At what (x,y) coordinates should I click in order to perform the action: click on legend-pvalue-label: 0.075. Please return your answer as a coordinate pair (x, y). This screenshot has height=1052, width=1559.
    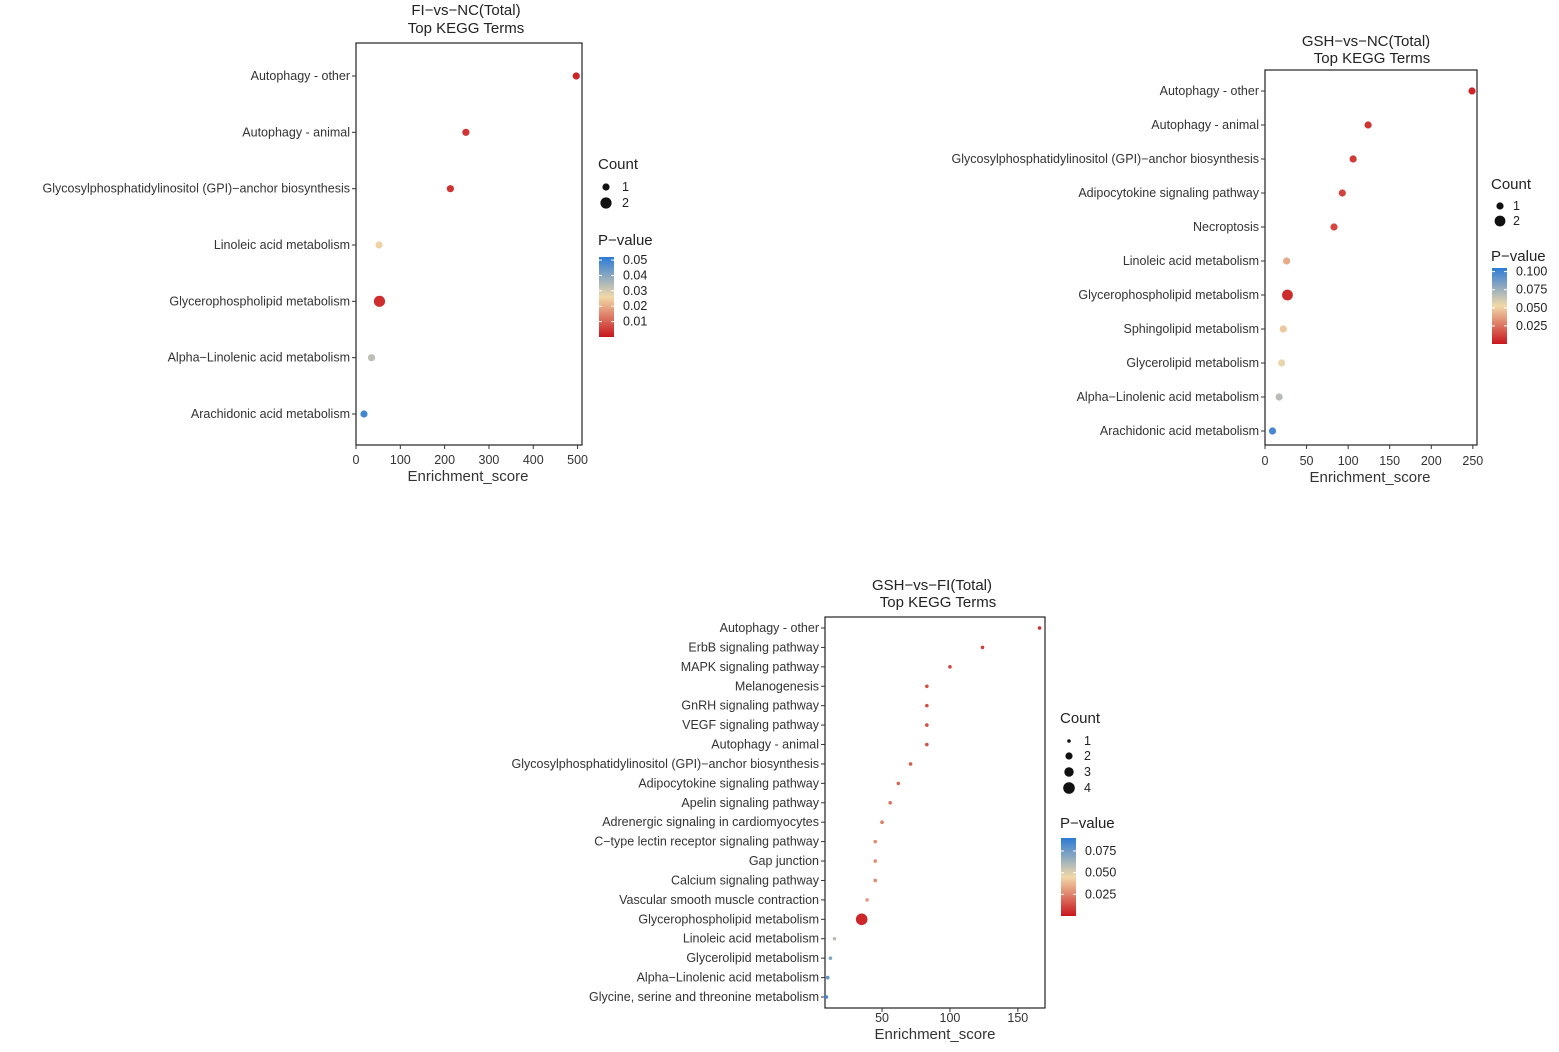
    Looking at the image, I should click on (1100, 851).